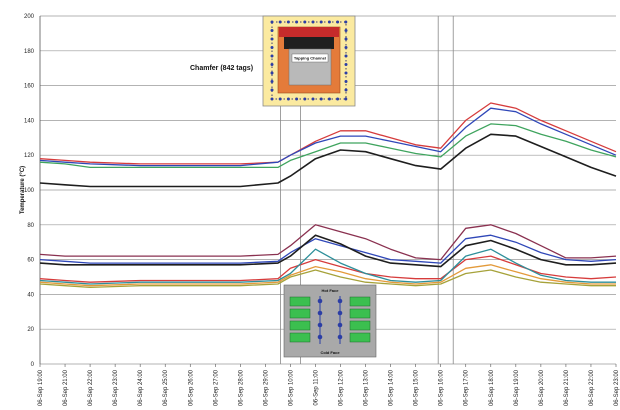 This screenshot has height=410, width=620. I want to click on y-tick-label: 0, so click(33, 365).